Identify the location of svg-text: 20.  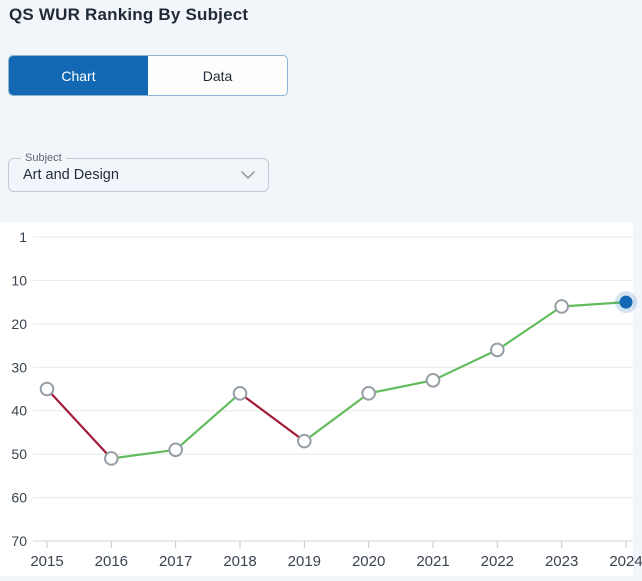
(19, 324).